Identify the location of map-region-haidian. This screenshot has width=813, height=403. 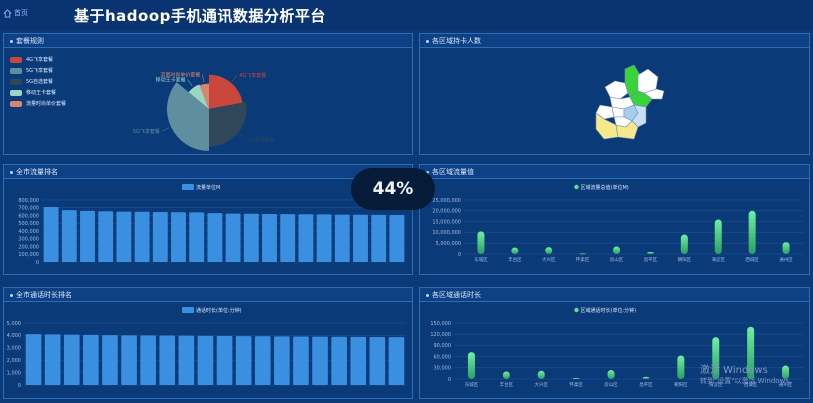
(618, 112).